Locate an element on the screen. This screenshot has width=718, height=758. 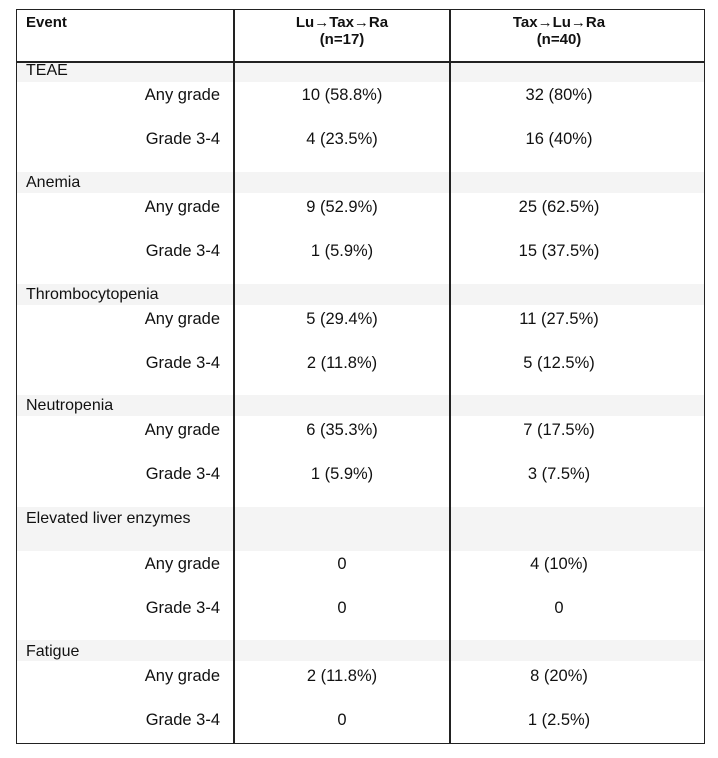
cell-value: 3 (7.5%) is located at coordinates (559, 474).